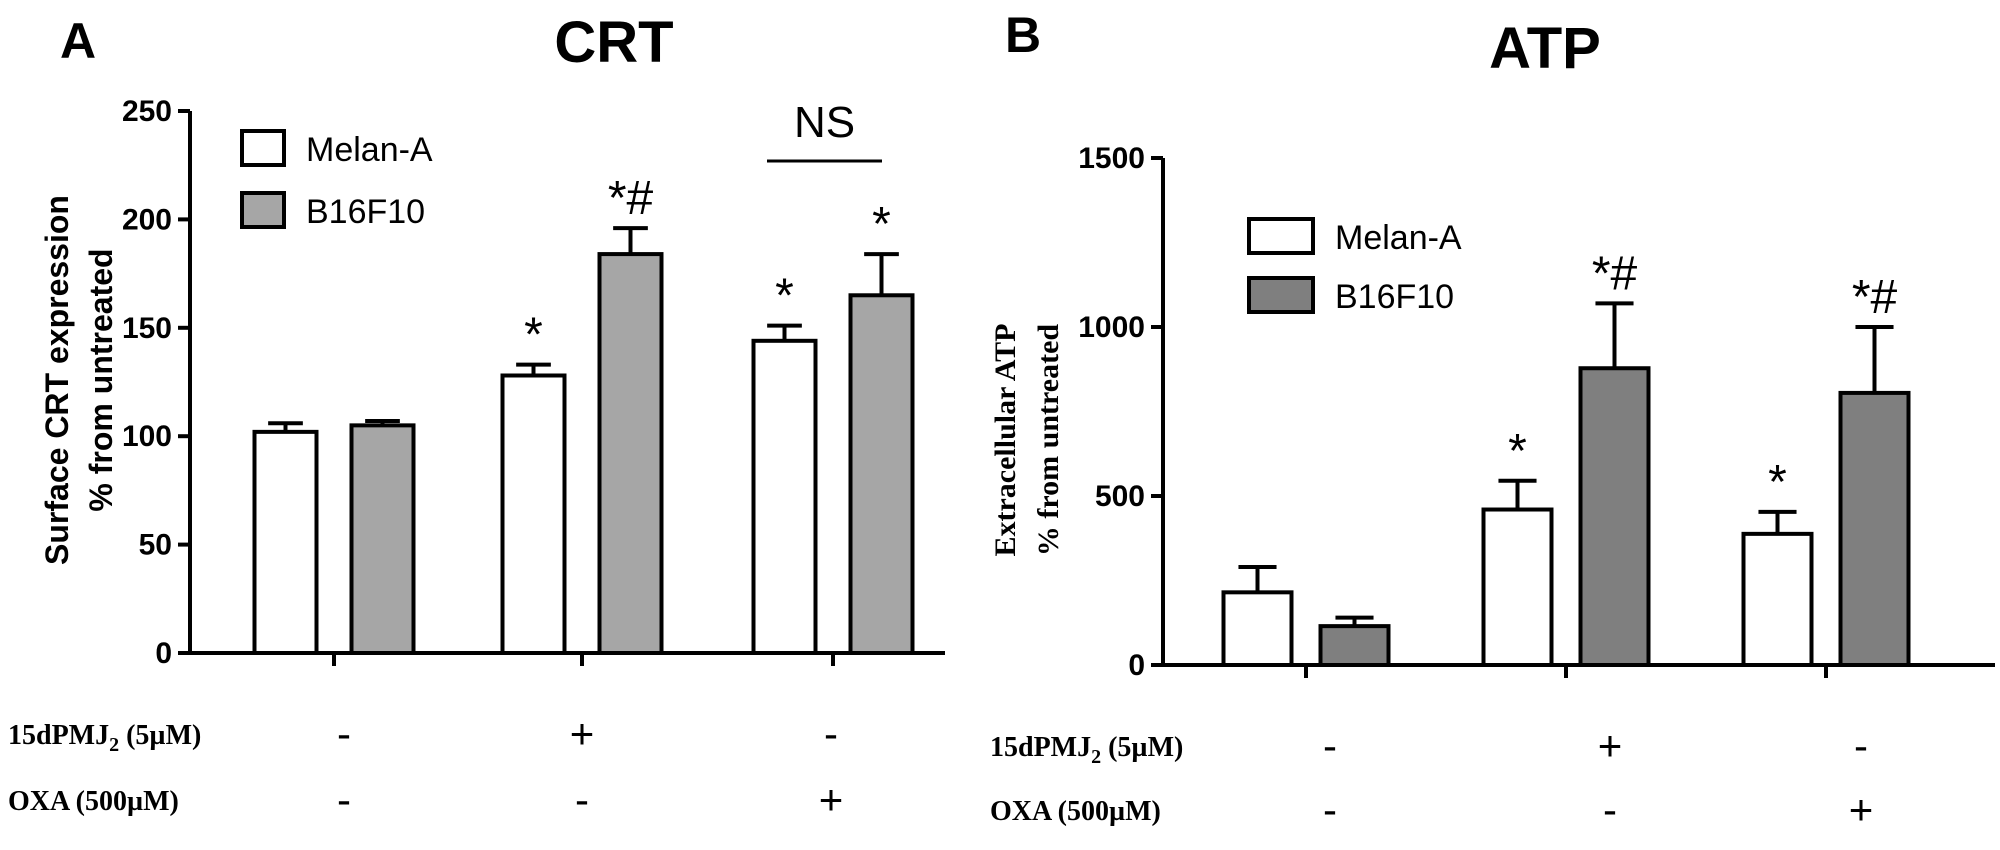  I want to click on panel-a-condition-1-sign-2: +, so click(831, 799).